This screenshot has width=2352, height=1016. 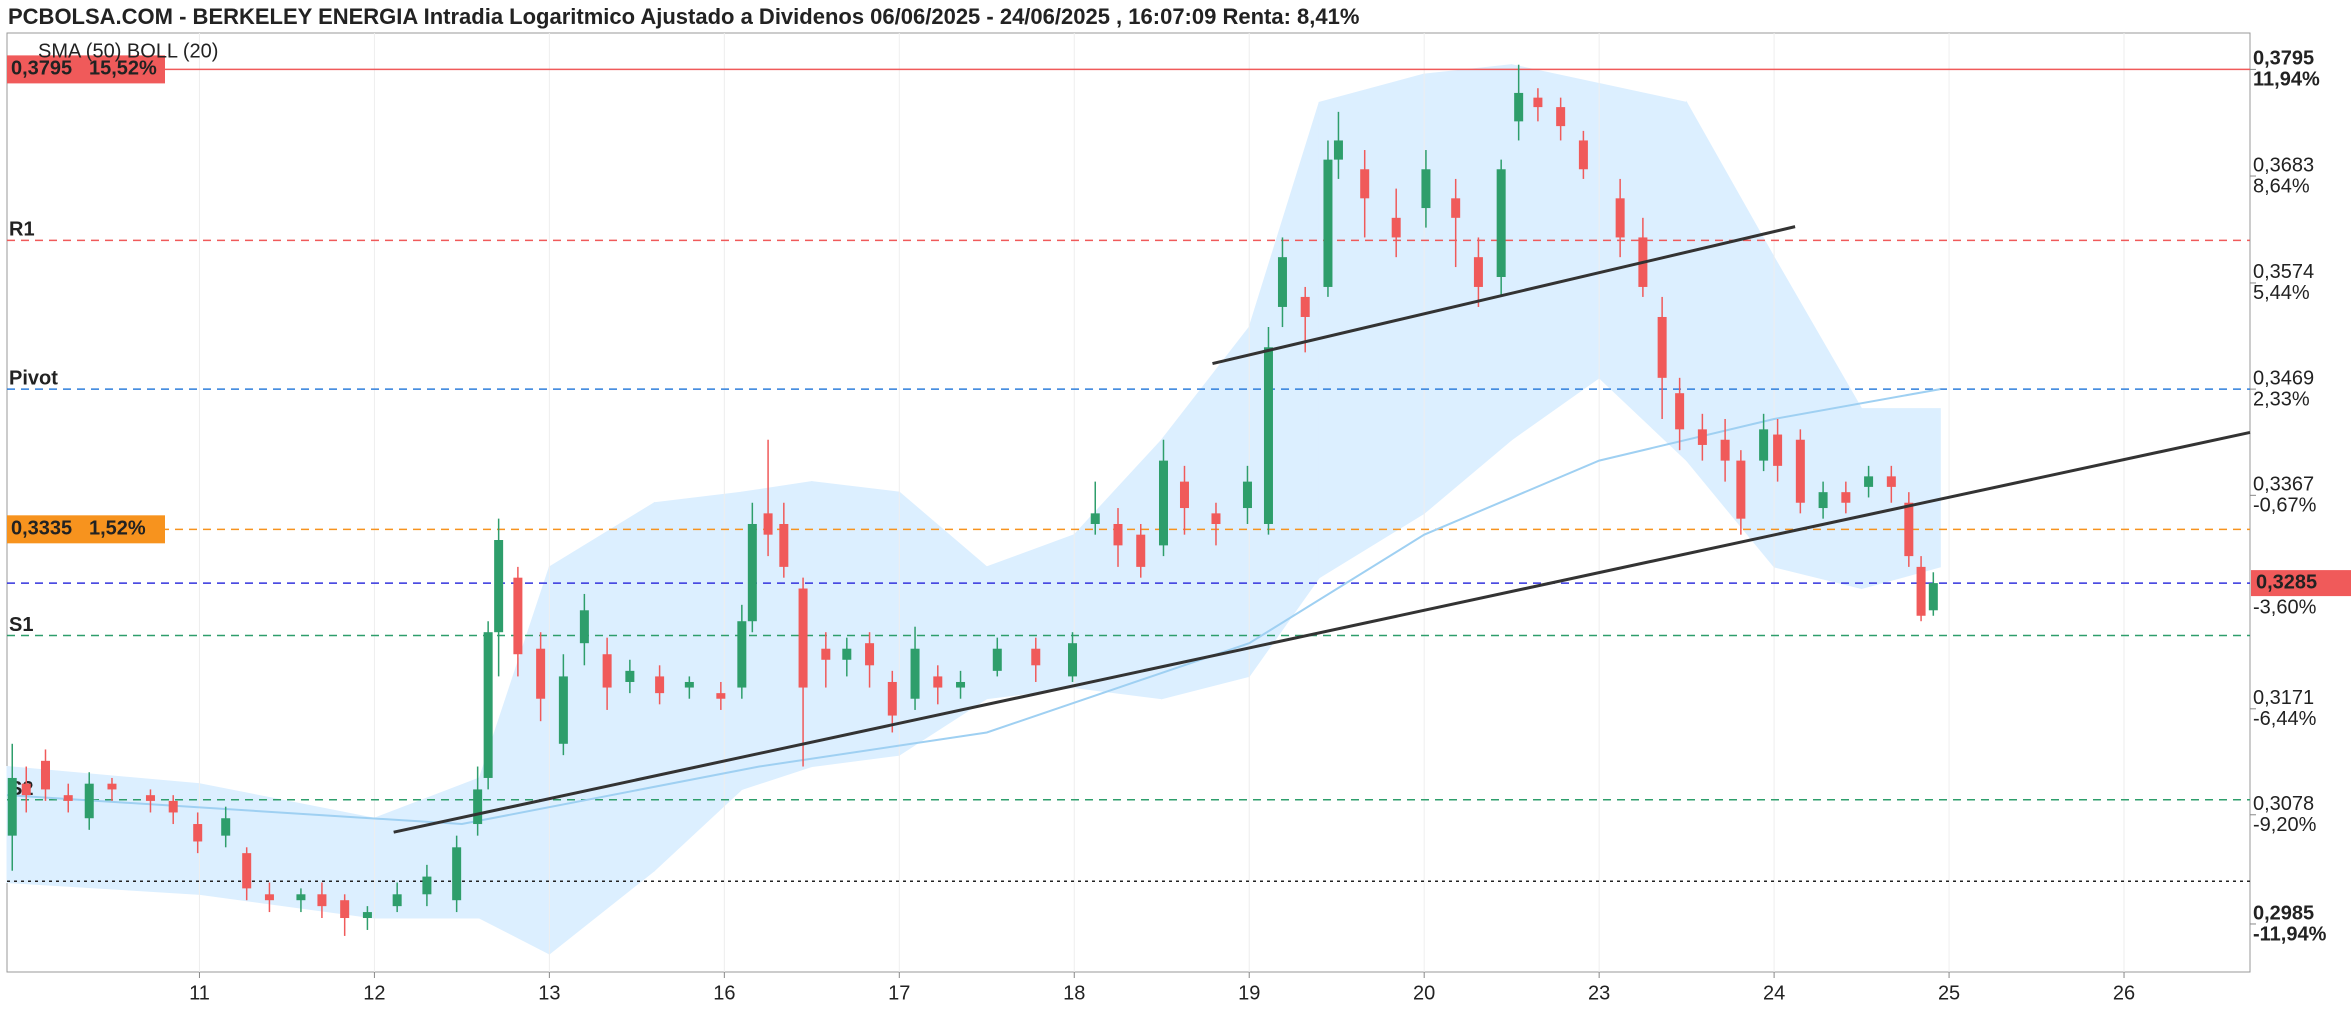 I want to click on last-price-change: -3,60%, so click(x=2285, y=607).